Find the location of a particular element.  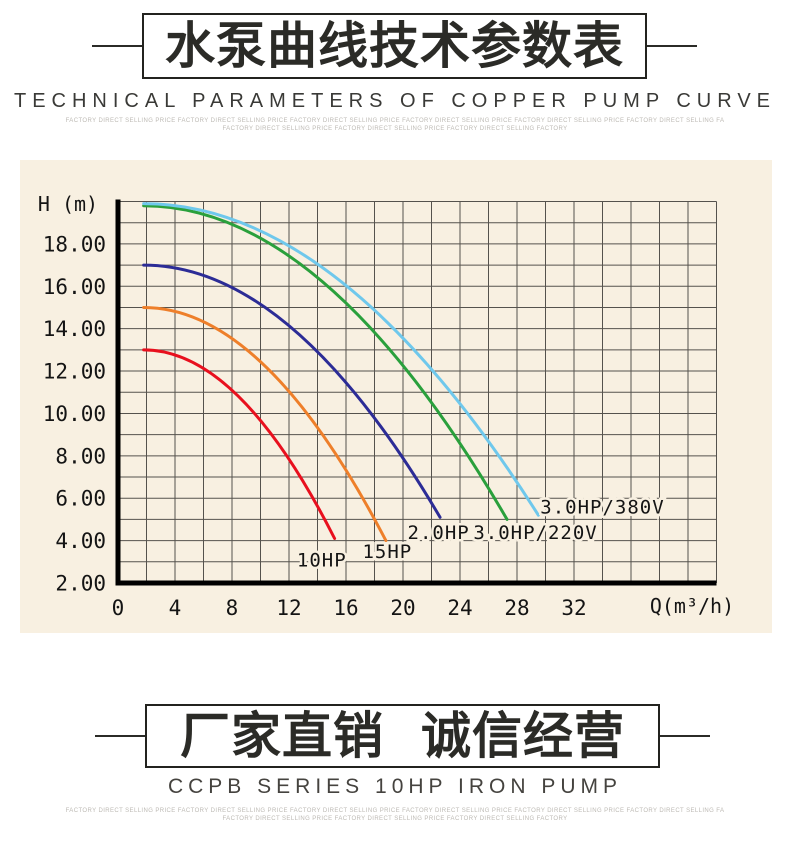

header-title-box: 水泵曲线技术参数表 is located at coordinates (394, 46).